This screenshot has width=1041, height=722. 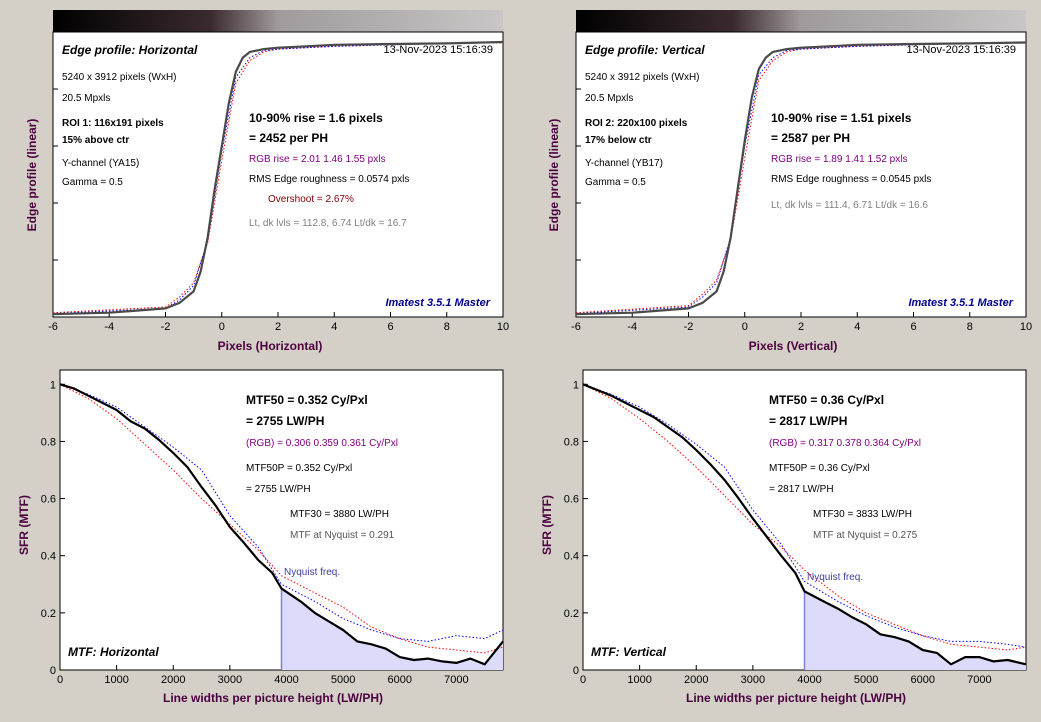 I want to click on mtf50p: MTF50P = 0.36 Cy/Pxl, so click(x=819, y=468).